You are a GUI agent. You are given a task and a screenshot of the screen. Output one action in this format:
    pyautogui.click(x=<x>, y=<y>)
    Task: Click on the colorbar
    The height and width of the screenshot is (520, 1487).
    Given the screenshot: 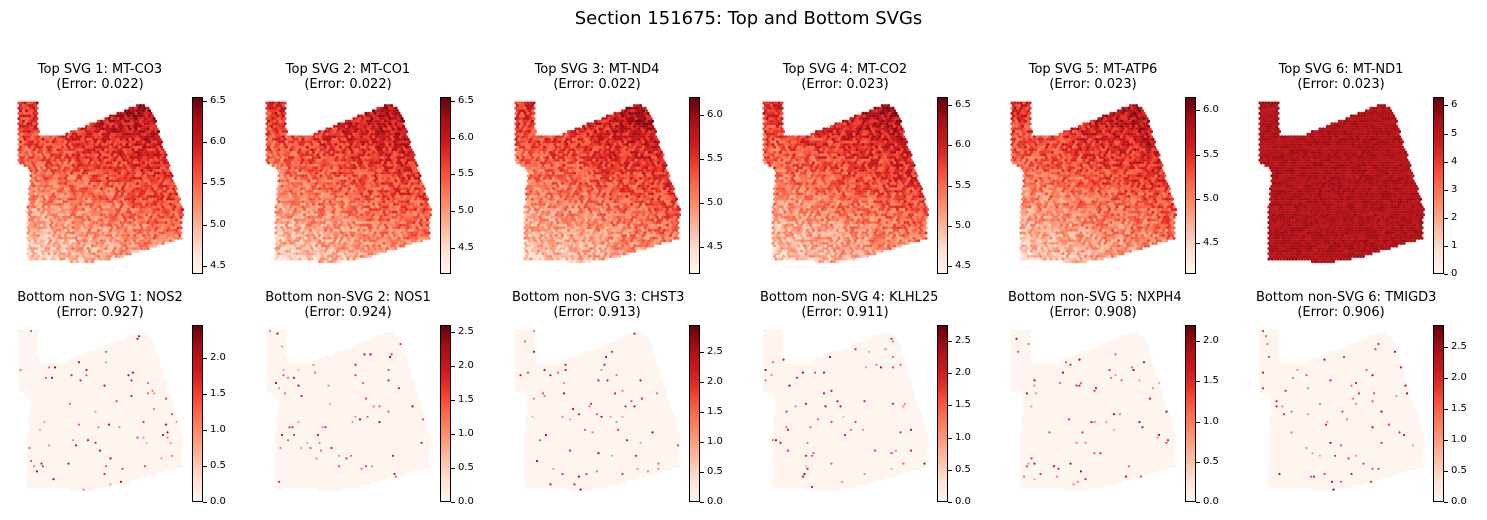 What is the action you would take?
    pyautogui.click(x=197, y=185)
    